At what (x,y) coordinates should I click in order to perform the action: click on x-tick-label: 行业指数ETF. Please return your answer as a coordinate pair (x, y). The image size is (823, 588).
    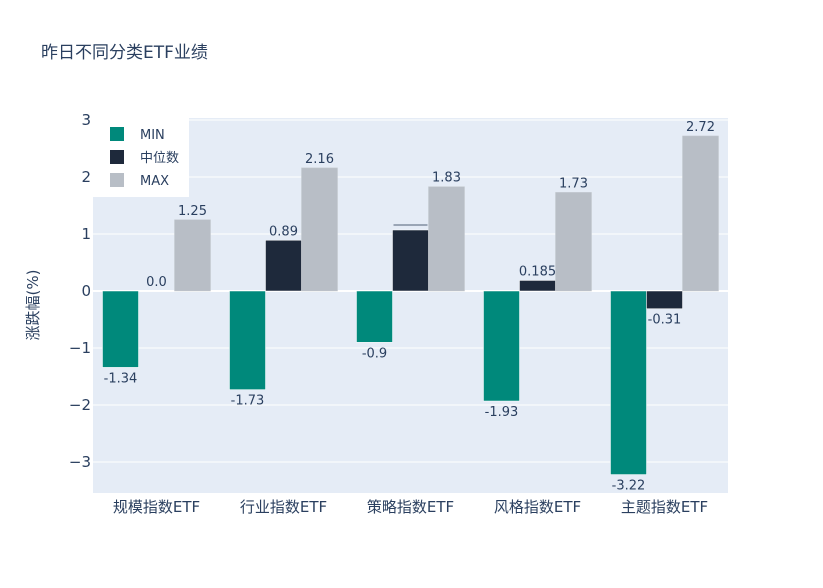
    Looking at the image, I should click on (283, 507).